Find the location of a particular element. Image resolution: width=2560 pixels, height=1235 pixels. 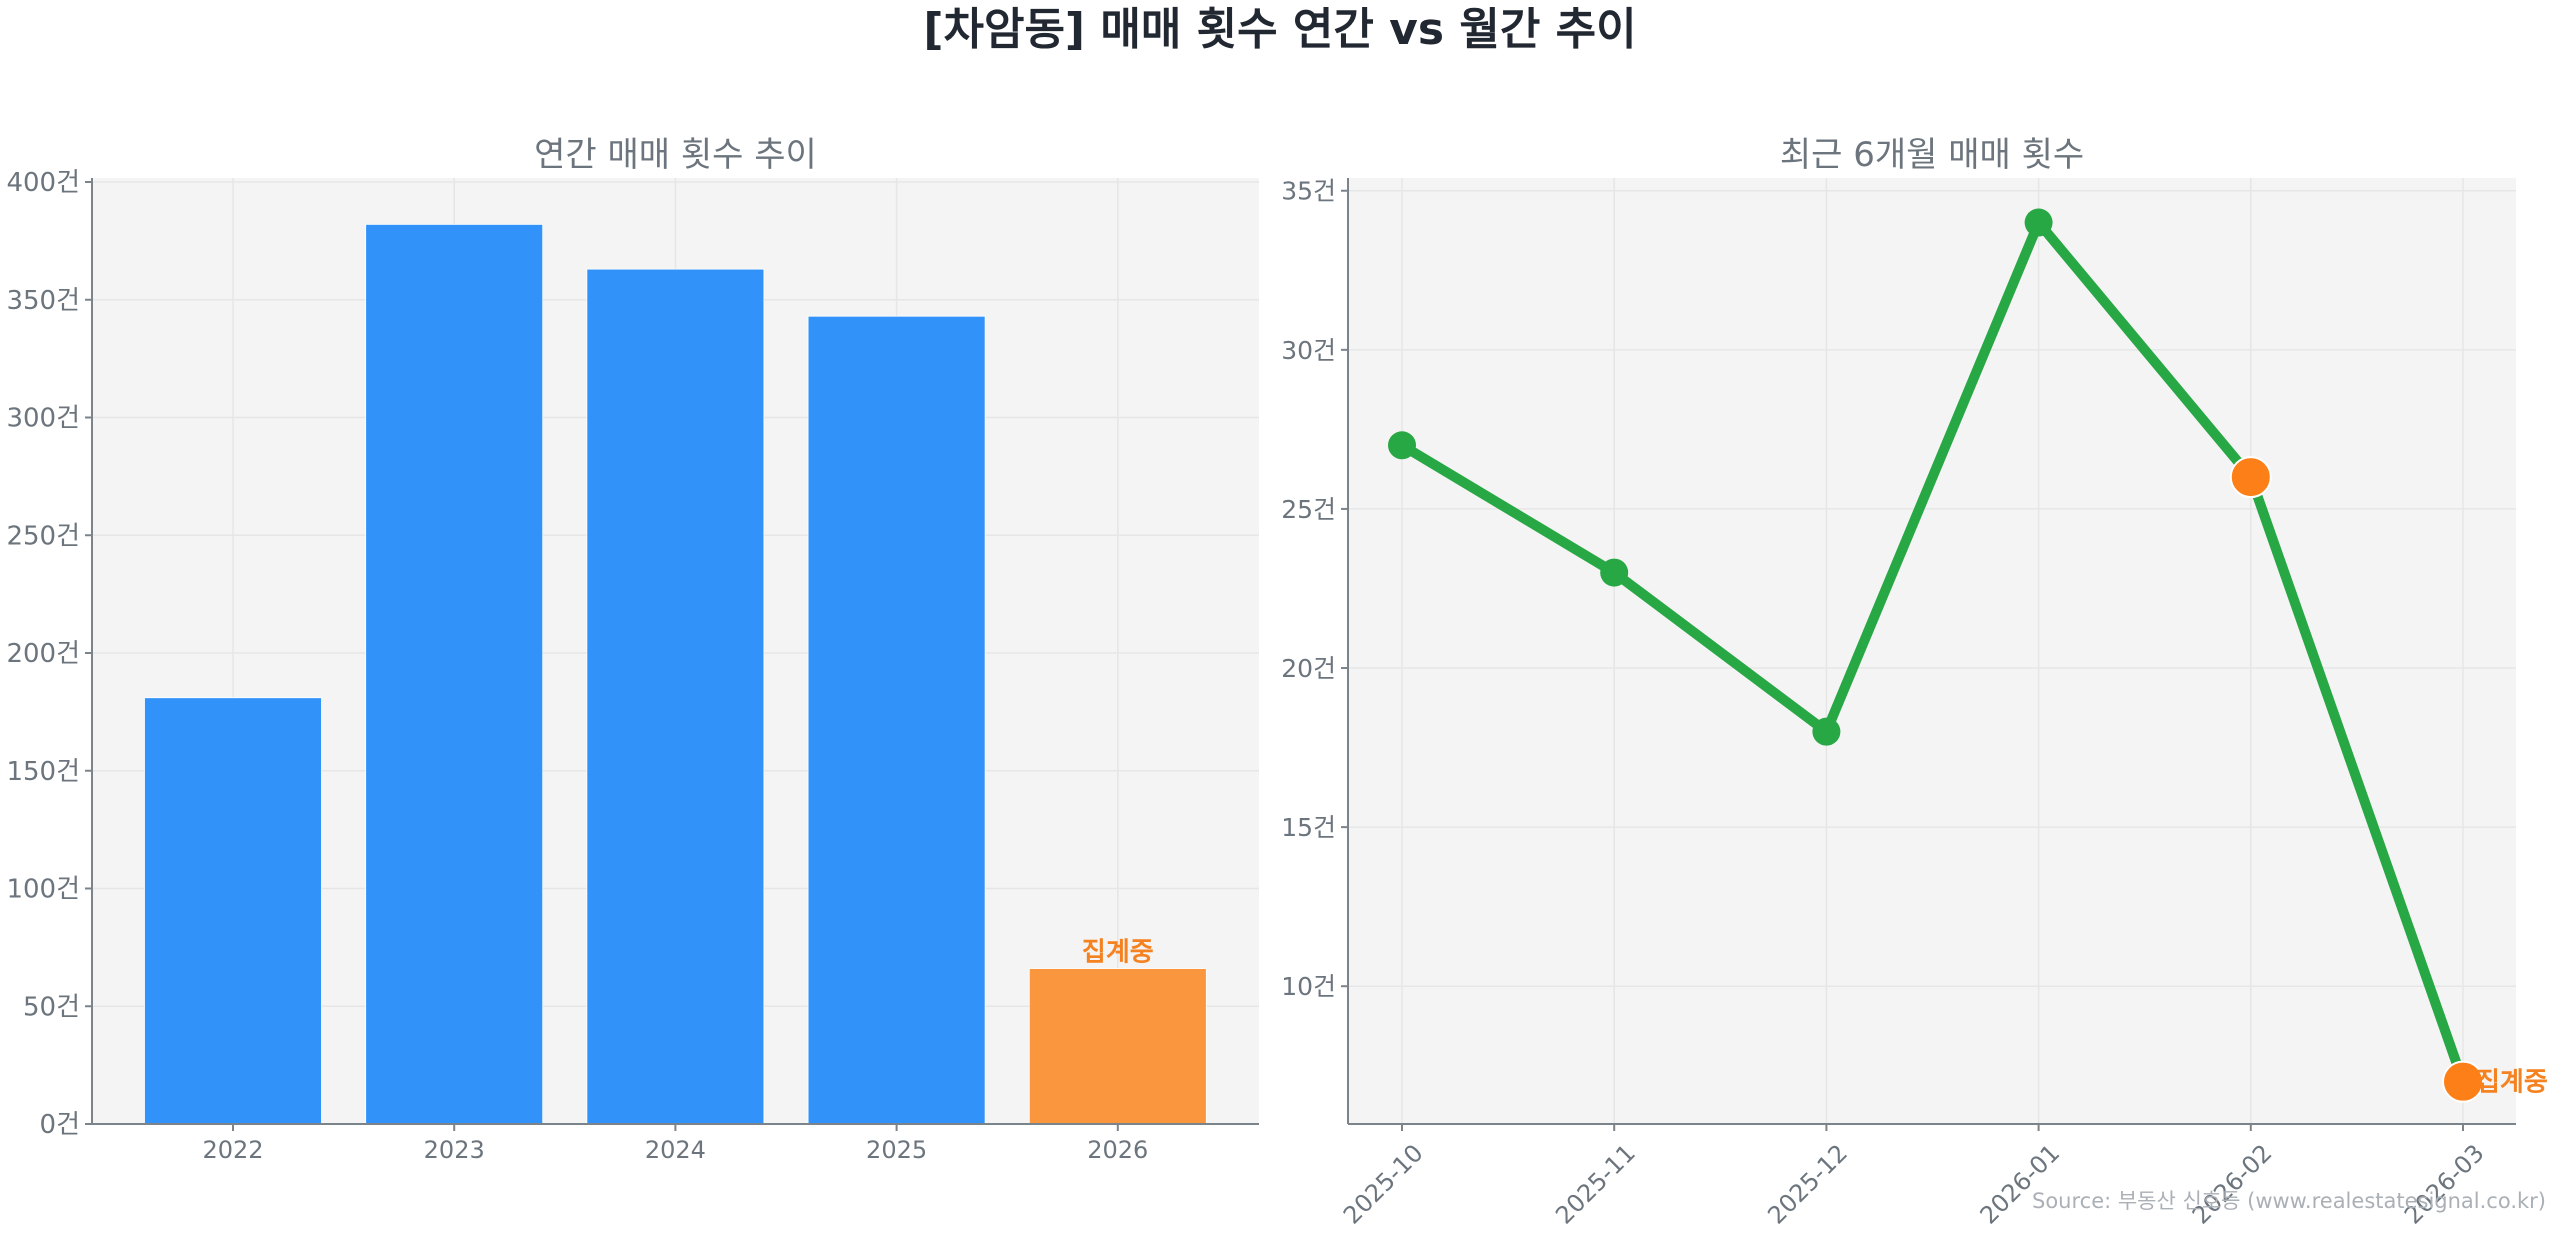

x-tick-label: 2025 is located at coordinates (896, 1150).